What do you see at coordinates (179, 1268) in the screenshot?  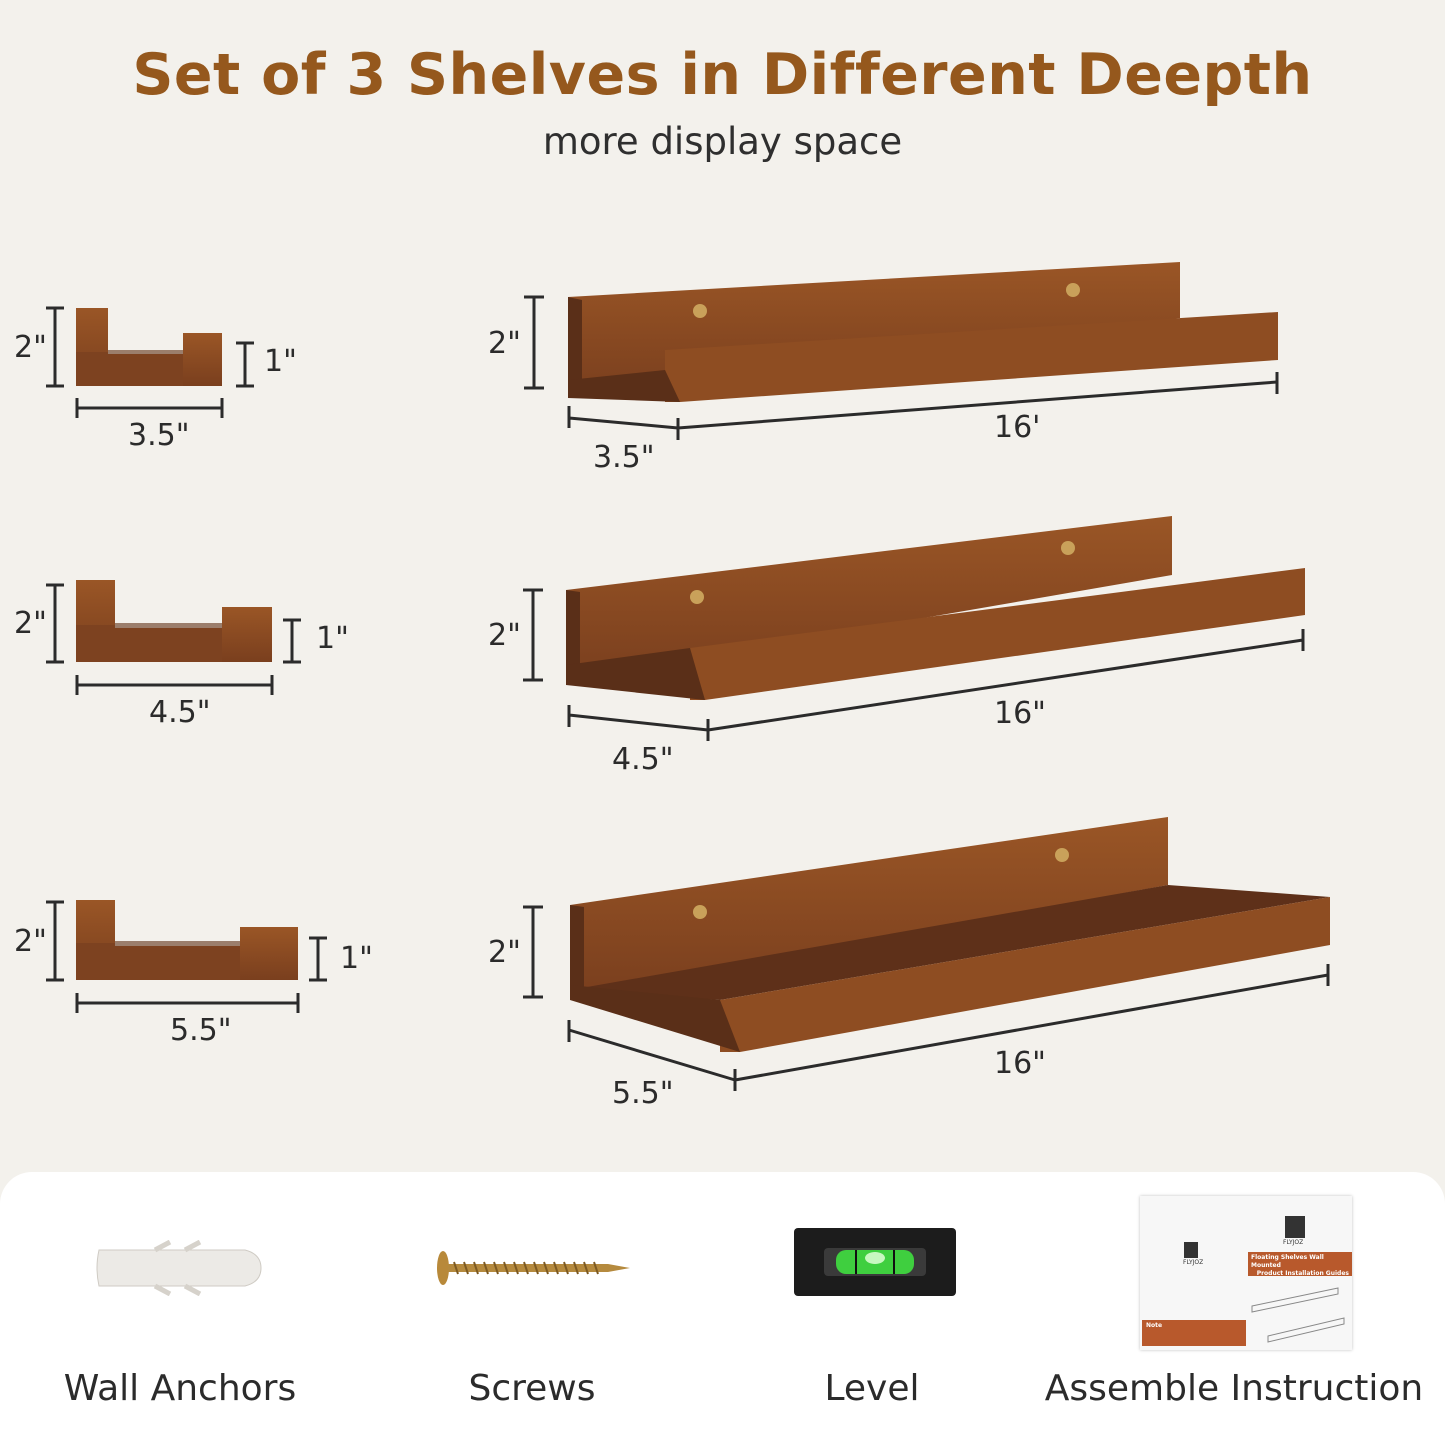 I see `wall-anchor-icon` at bounding box center [179, 1268].